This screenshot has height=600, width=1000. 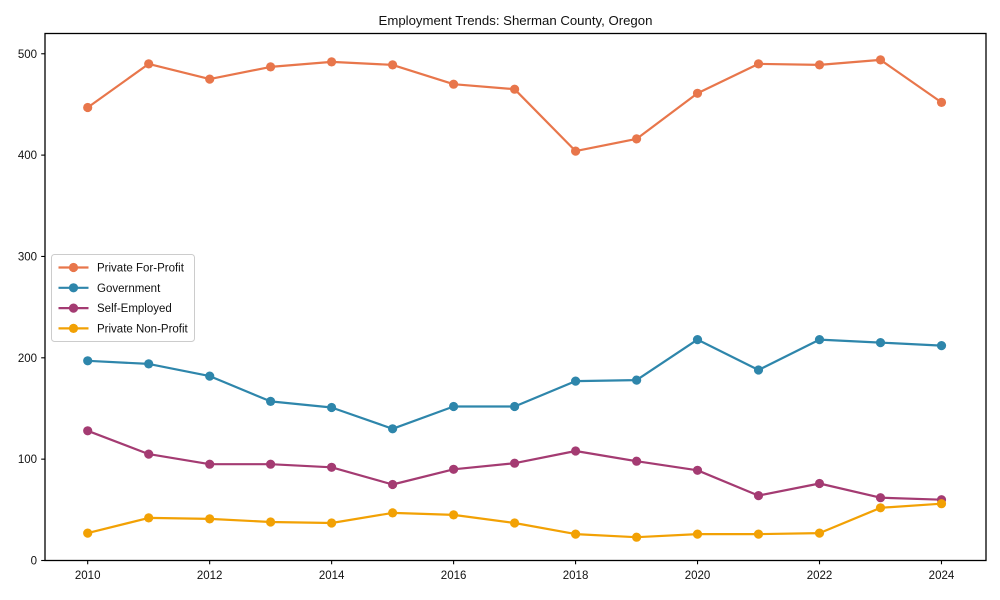 What do you see at coordinates (141, 269) in the screenshot?
I see `legend-label: Private For-Profit` at bounding box center [141, 269].